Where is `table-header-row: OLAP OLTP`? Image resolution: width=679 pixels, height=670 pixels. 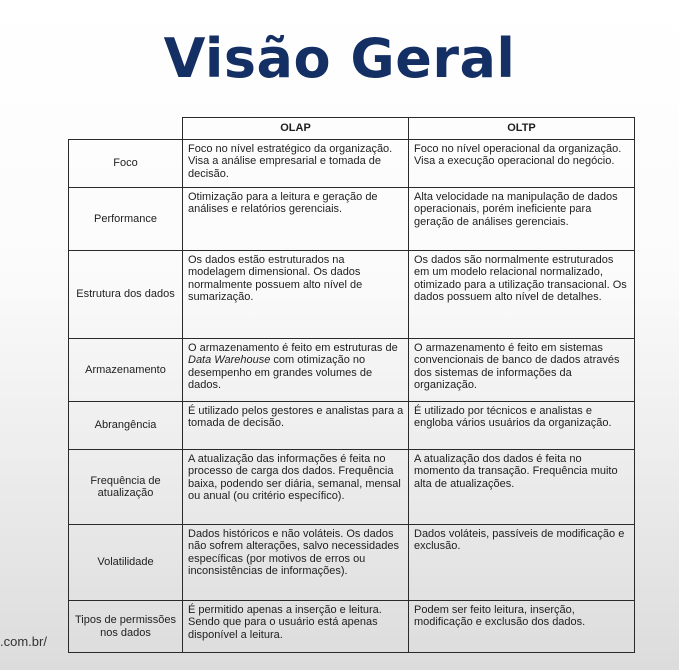
table-header-row: OLAP OLTP is located at coordinates (351, 128).